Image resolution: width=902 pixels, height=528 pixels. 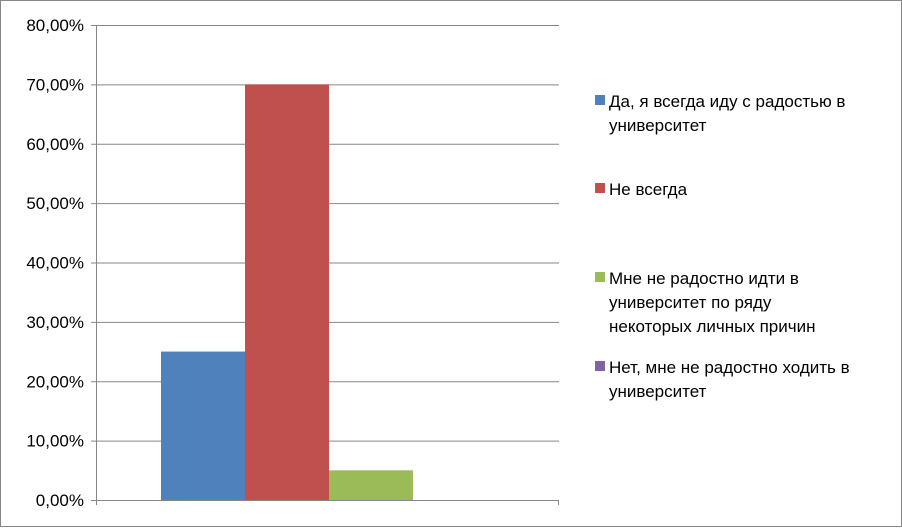 I want to click on legend-label-line: некоторых личных причин, so click(x=712, y=326).